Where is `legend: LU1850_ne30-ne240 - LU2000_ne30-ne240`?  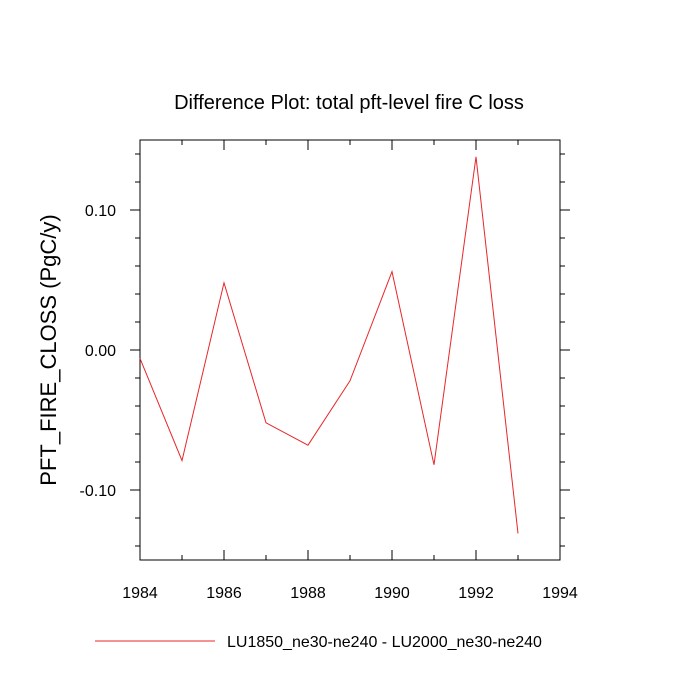 legend: LU1850_ne30-ne240 - LU2000_ne30-ne240 is located at coordinates (318, 642).